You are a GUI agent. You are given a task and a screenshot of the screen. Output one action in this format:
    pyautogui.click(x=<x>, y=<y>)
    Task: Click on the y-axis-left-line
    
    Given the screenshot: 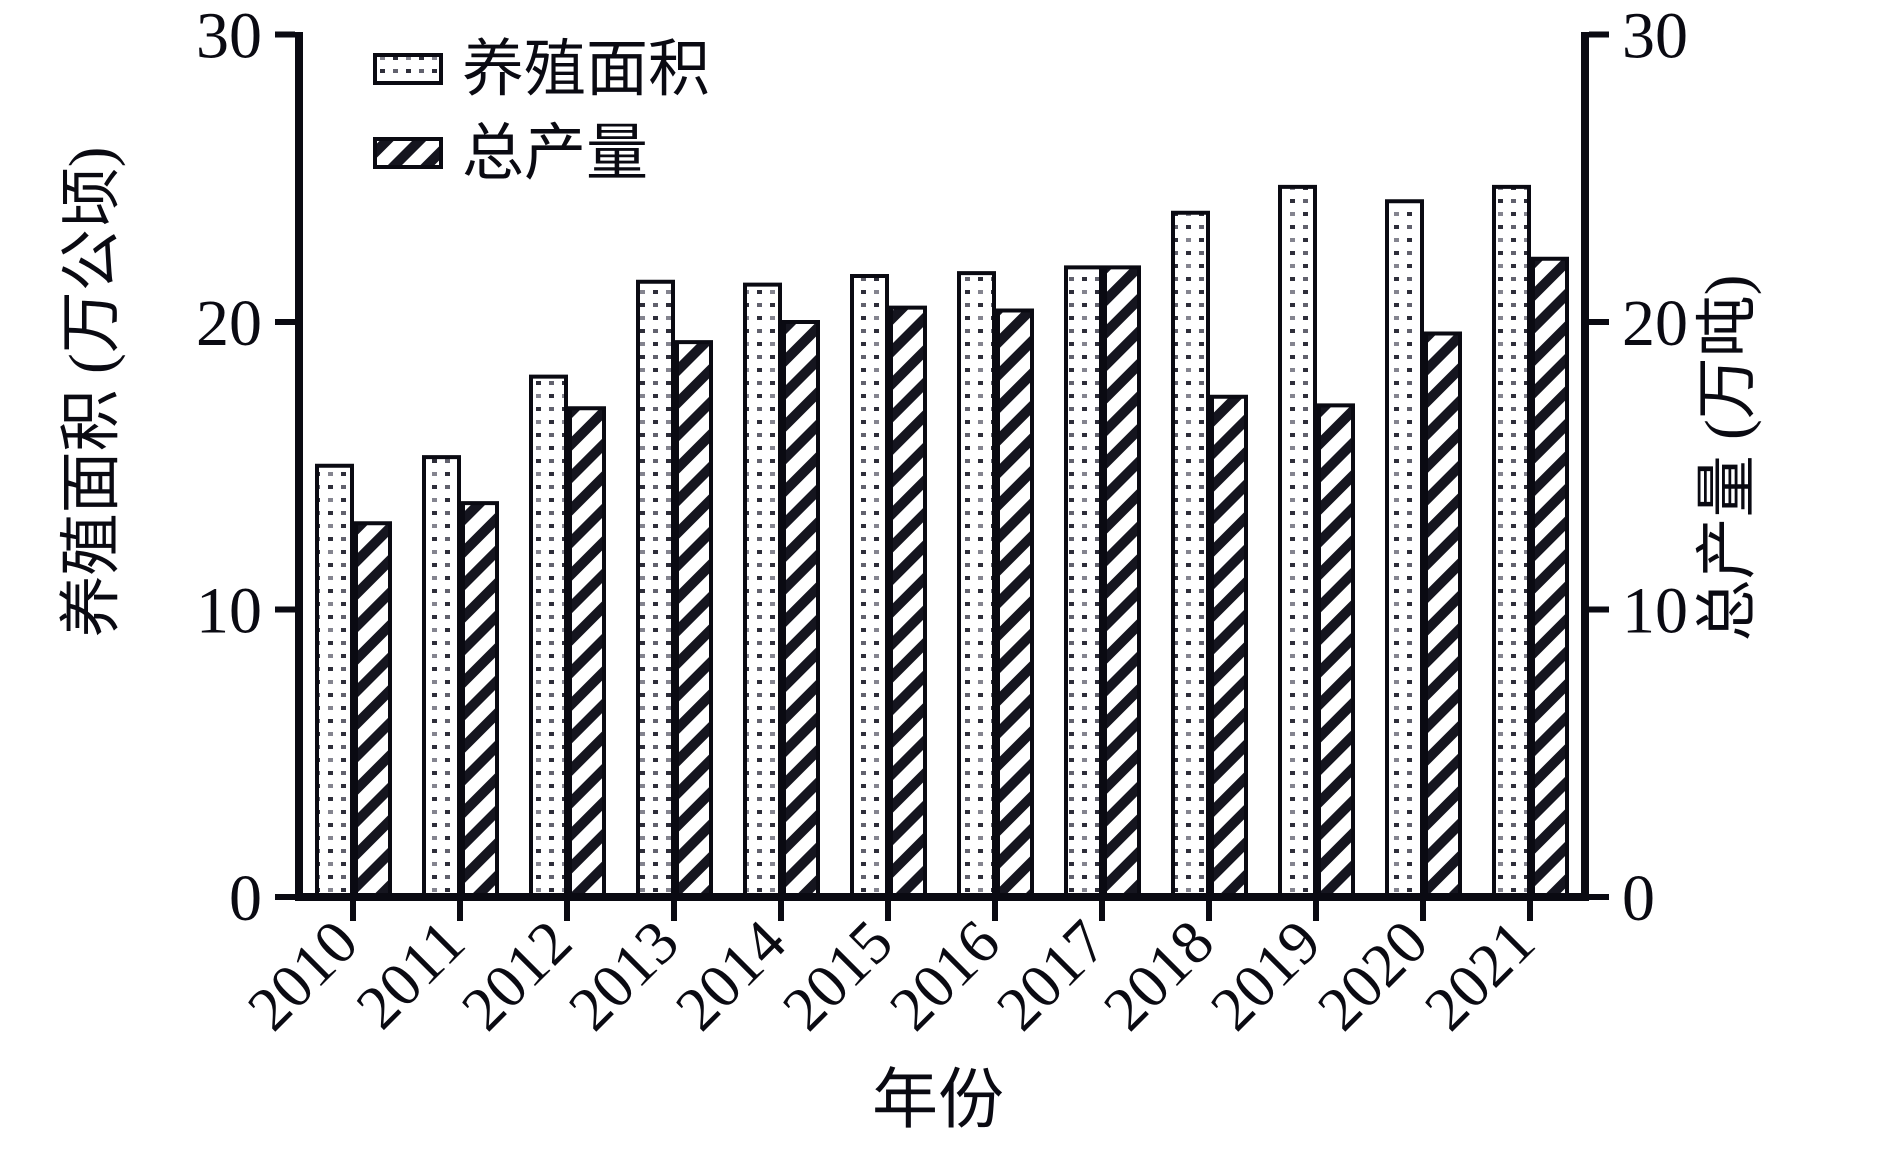 What is the action you would take?
    pyautogui.click(x=299, y=466)
    